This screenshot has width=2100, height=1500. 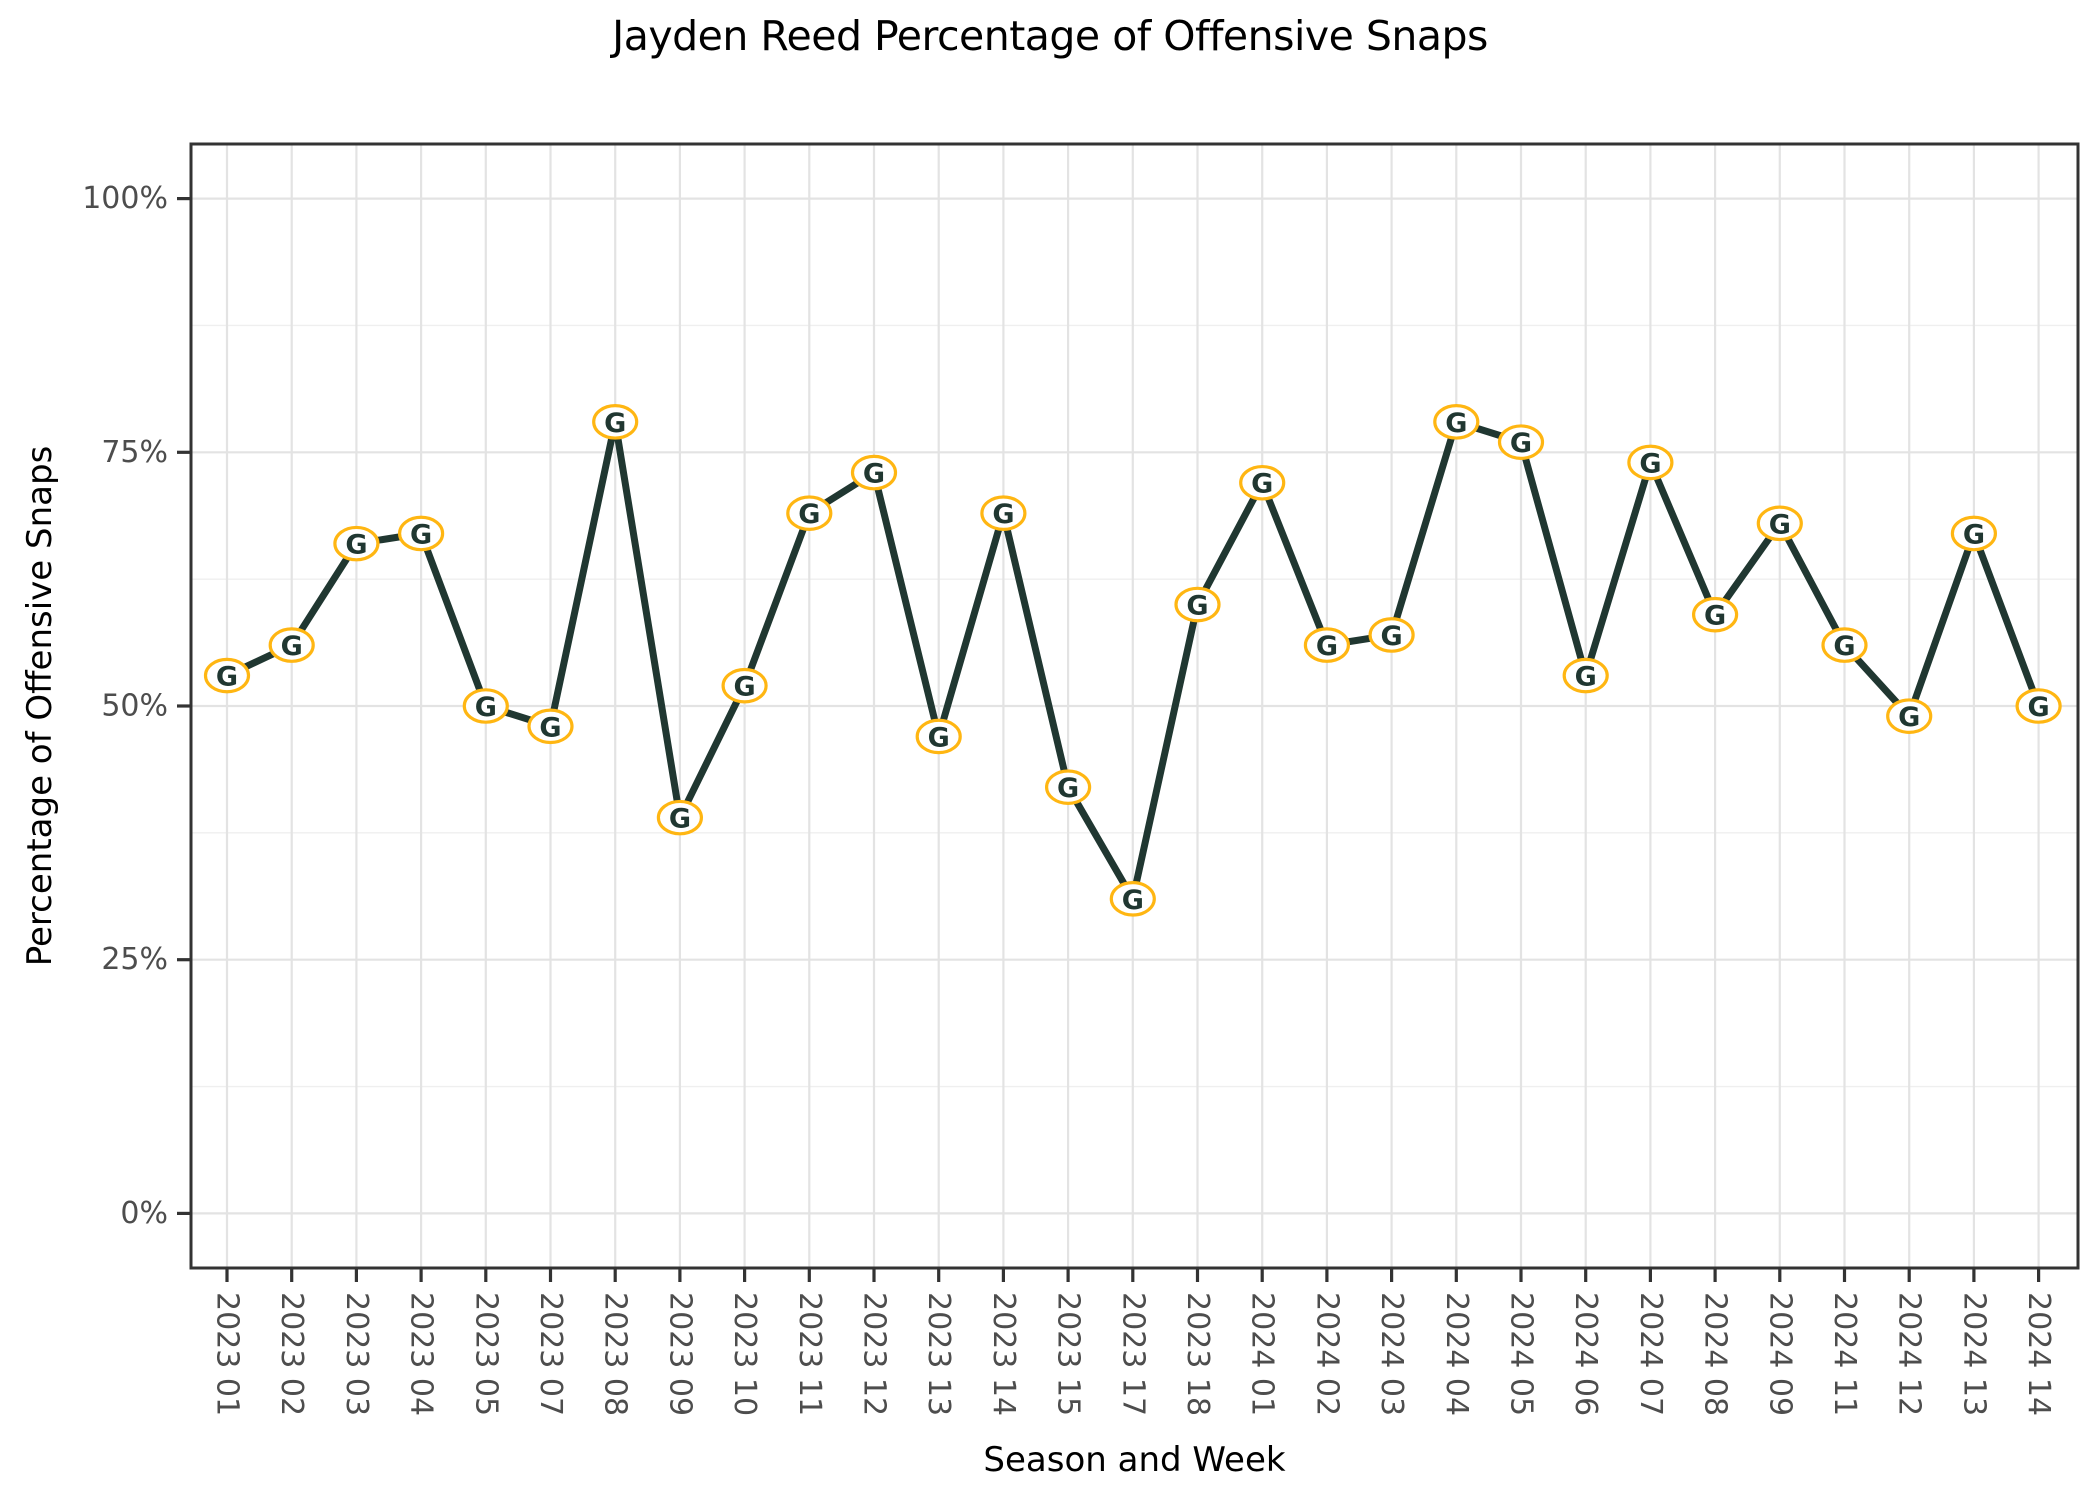 I want to click on y-axis-title: Percentage of Offensive Snaps, so click(x=40, y=706).